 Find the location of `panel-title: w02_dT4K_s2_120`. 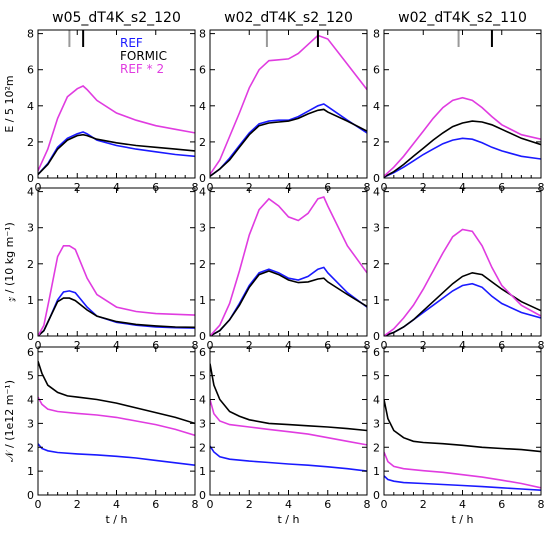

panel-title: w02_dT4K_s2_120 is located at coordinates (288, 18).